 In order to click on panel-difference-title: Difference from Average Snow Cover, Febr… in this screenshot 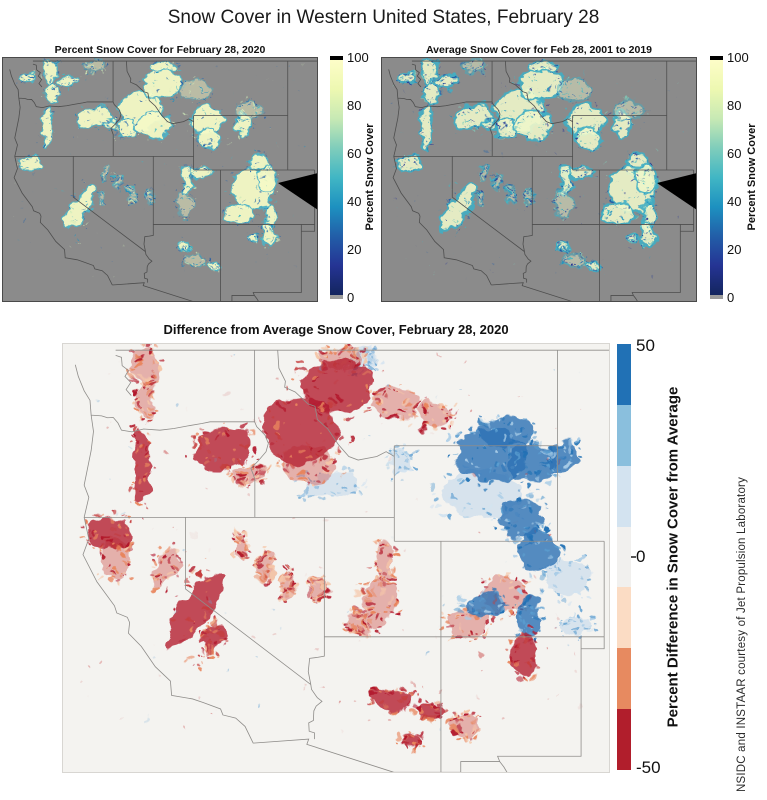, I will do `click(336, 329)`.